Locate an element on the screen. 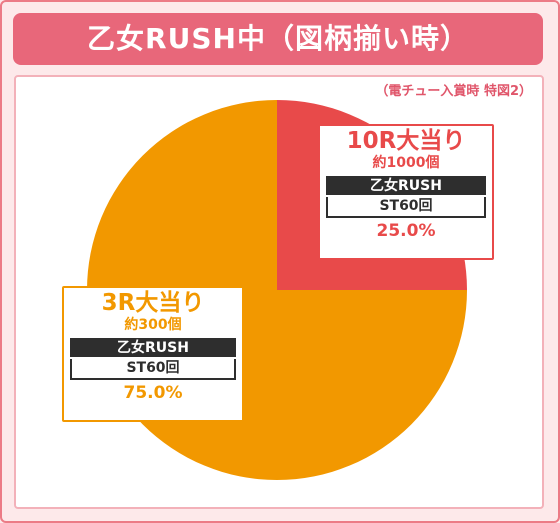 The height and width of the screenshot is (523, 560). label-10r-percent: 25.0% is located at coordinates (406, 231).